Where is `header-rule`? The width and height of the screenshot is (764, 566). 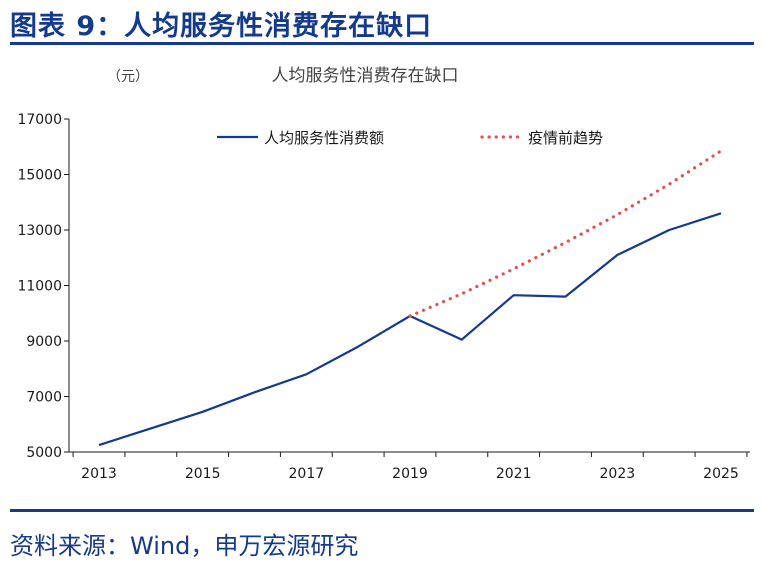
header-rule is located at coordinates (382, 43).